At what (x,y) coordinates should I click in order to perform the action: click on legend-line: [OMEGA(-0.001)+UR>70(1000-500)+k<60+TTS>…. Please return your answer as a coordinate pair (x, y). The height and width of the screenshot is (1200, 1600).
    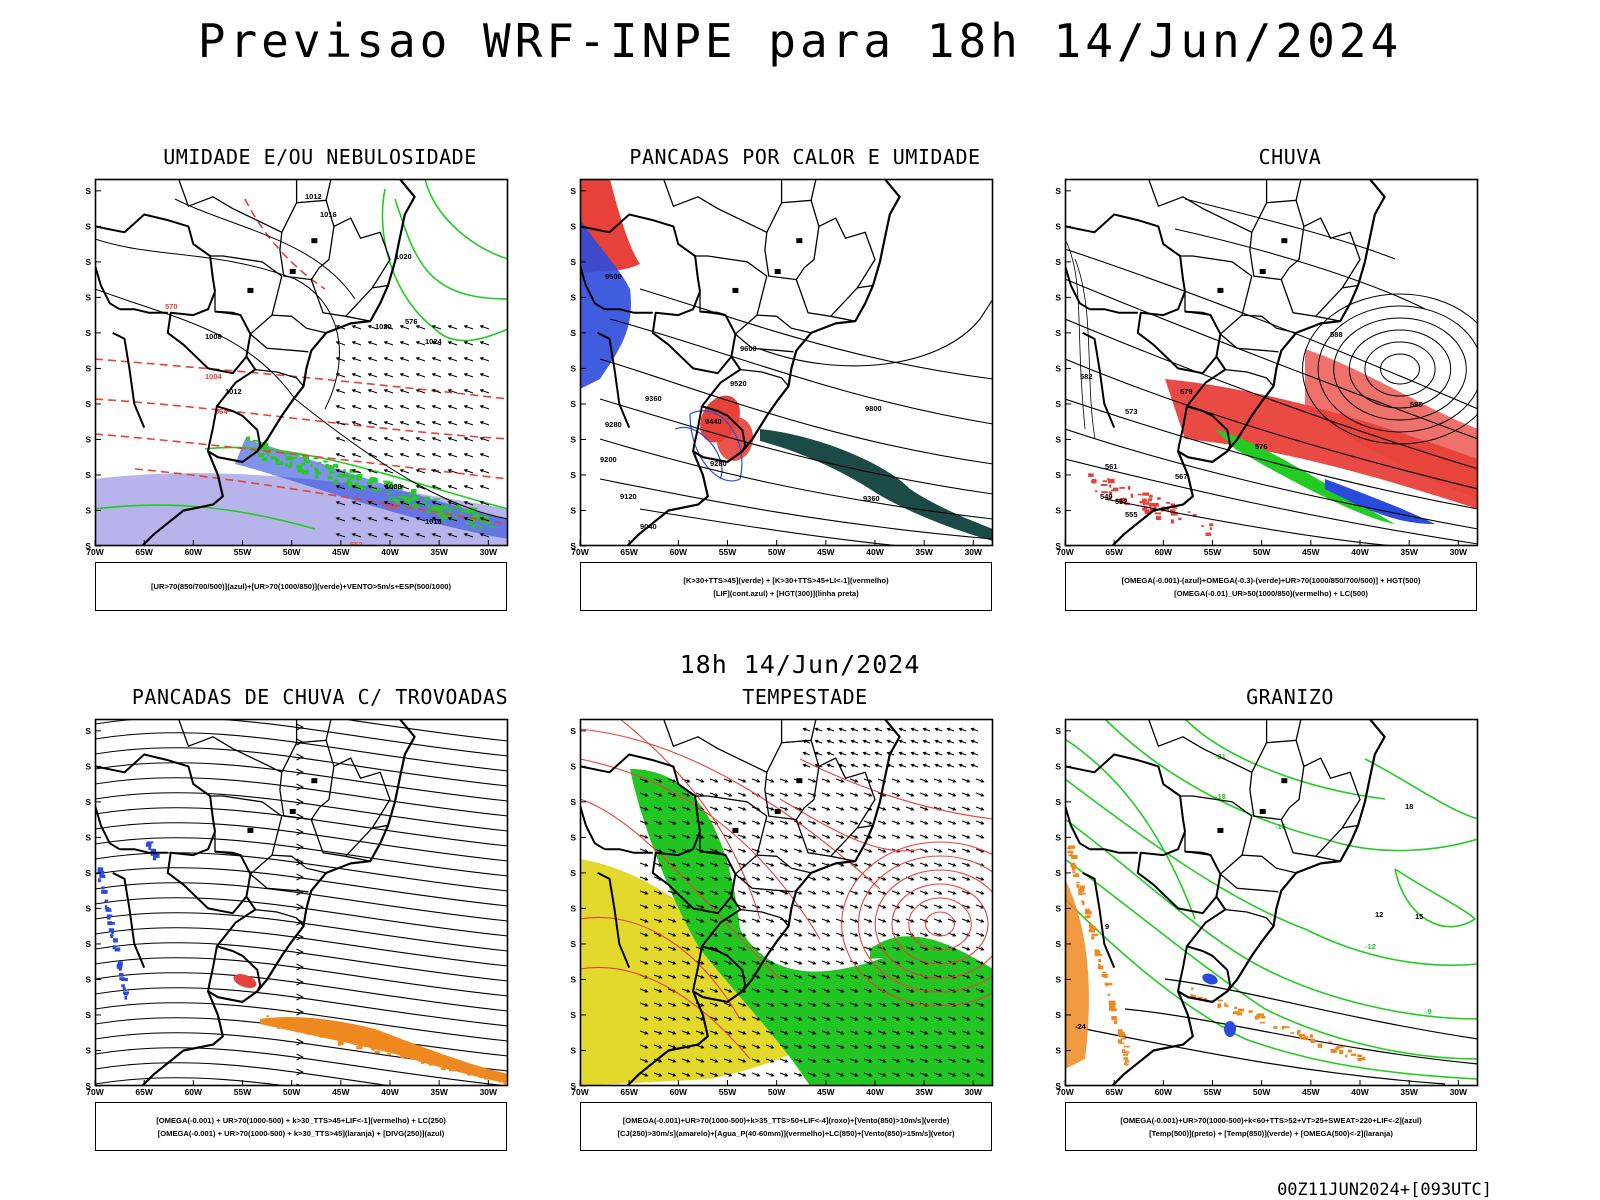
    Looking at the image, I should click on (1271, 1120).